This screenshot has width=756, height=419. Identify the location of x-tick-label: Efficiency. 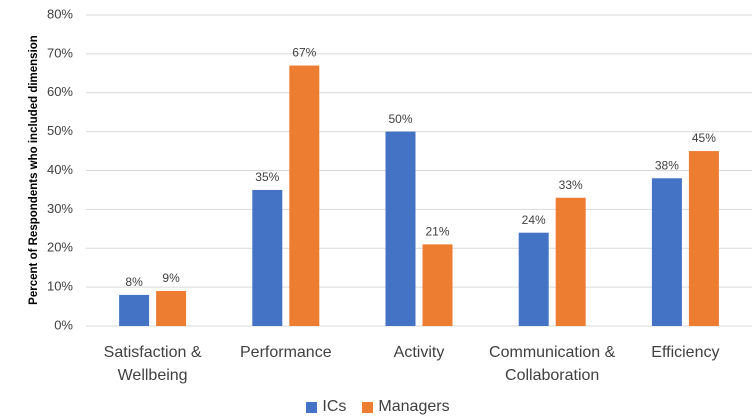
(685, 352).